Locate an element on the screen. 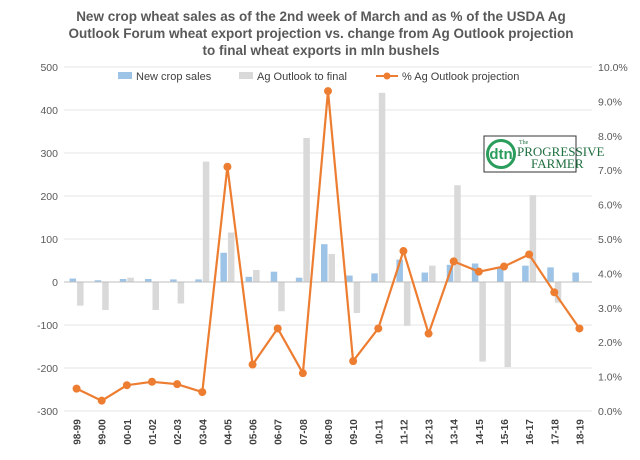  logo-circle-icon is located at coordinates (501, 154).